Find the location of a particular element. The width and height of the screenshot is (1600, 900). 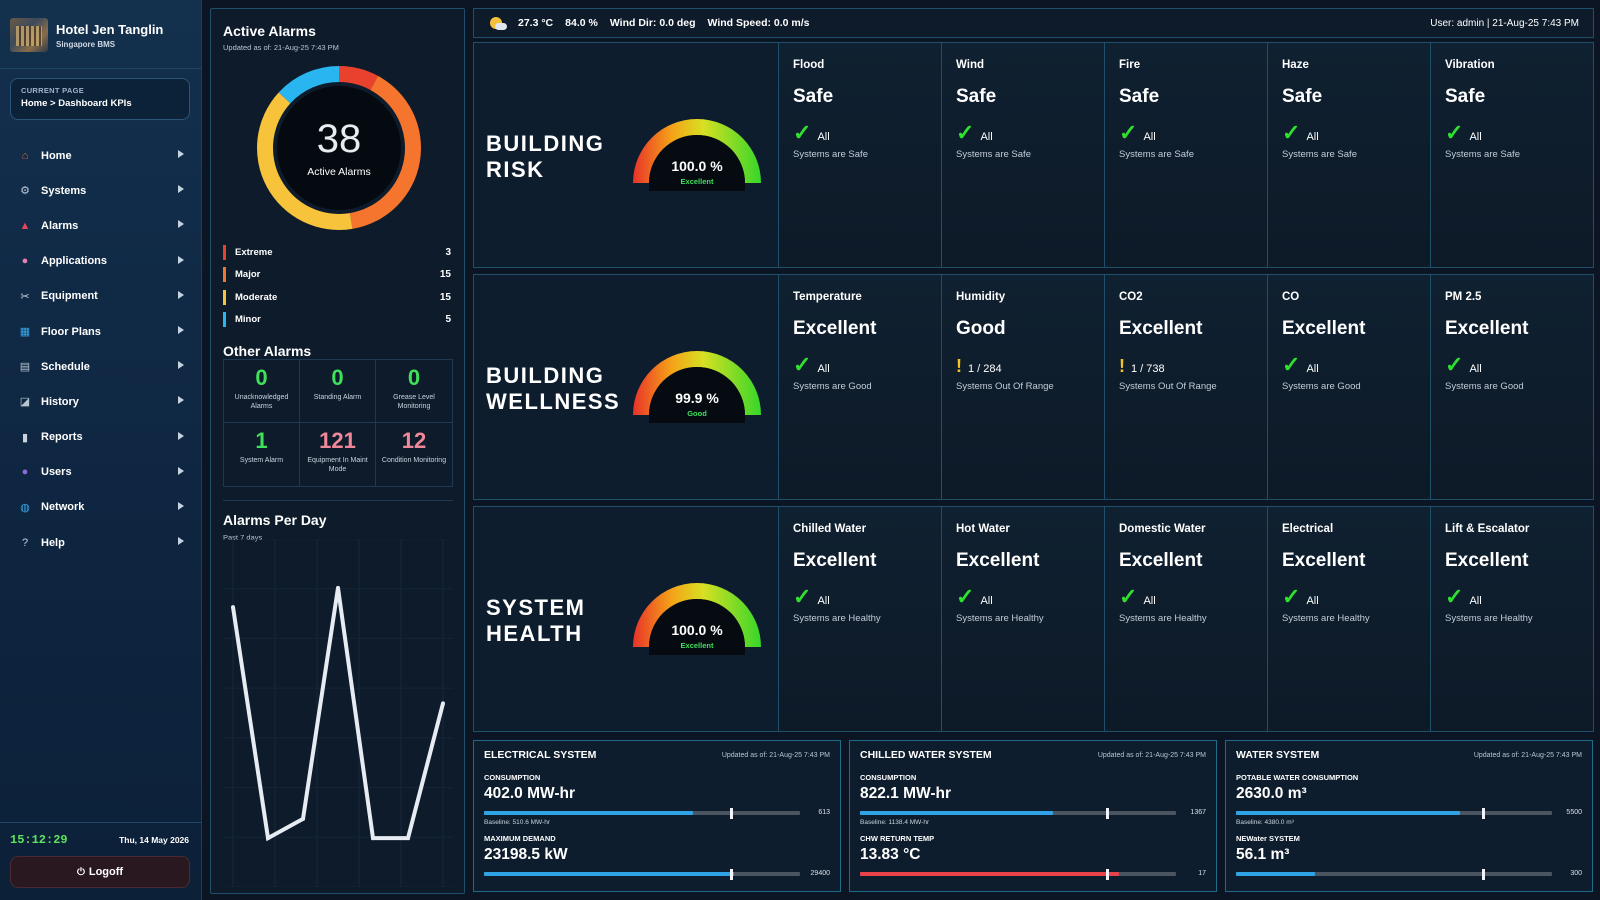

app-subtitle: Singapore BMS is located at coordinates (86, 44).